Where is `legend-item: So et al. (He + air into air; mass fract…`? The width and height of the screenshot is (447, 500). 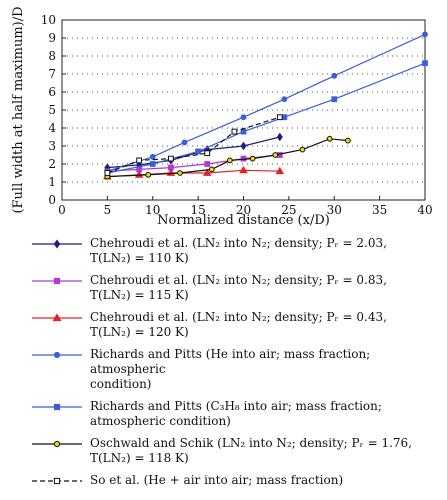 legend-item: So et al. (He + air into air; mass fract… is located at coordinates (235, 480).